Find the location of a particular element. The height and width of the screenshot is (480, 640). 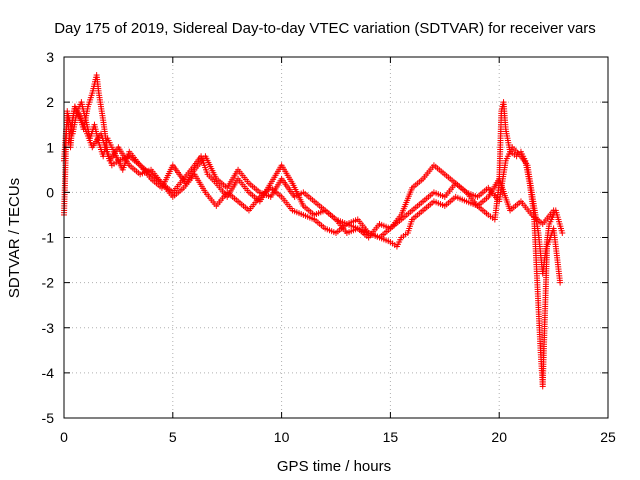

x-axis-title: GPS time / hours is located at coordinates (334, 466).